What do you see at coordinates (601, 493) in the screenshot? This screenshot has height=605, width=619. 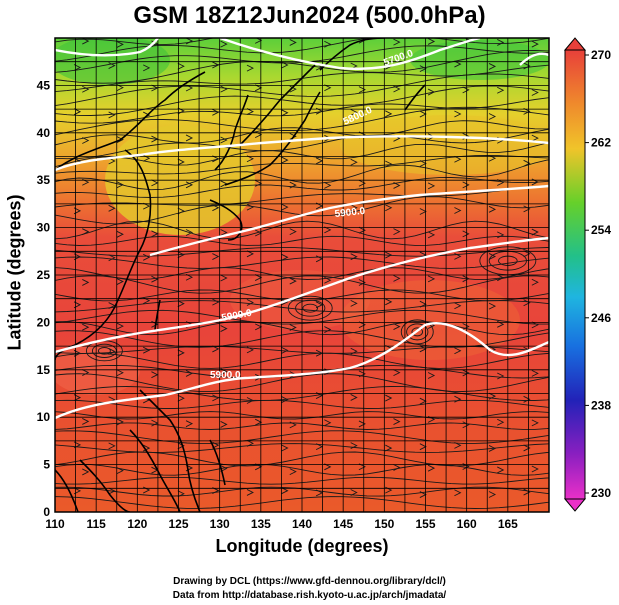 I see `colorbar-tick-label: 230` at bounding box center [601, 493].